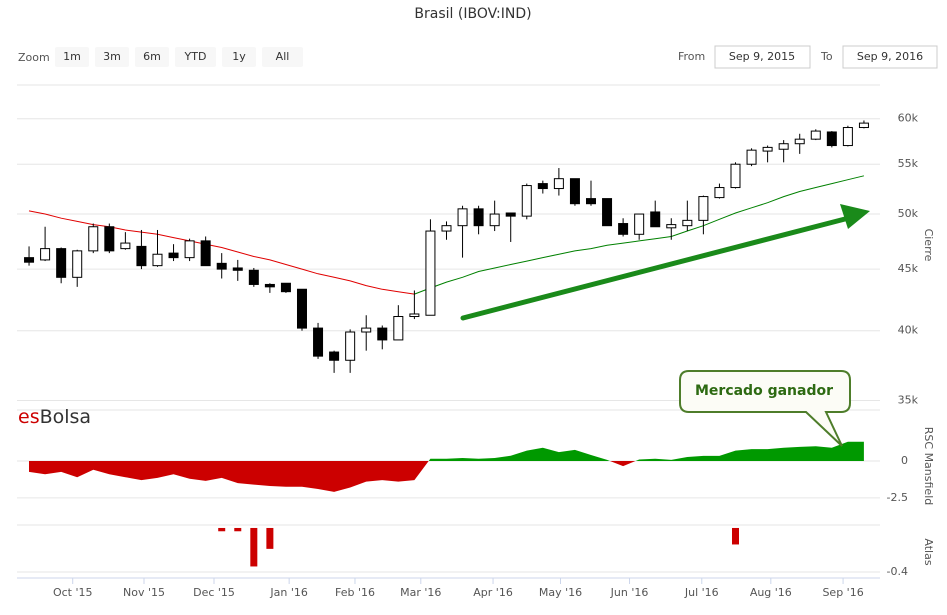 This screenshot has height=615, width=947. I want to click on x-tick-label: Jan '16, so click(288, 592).